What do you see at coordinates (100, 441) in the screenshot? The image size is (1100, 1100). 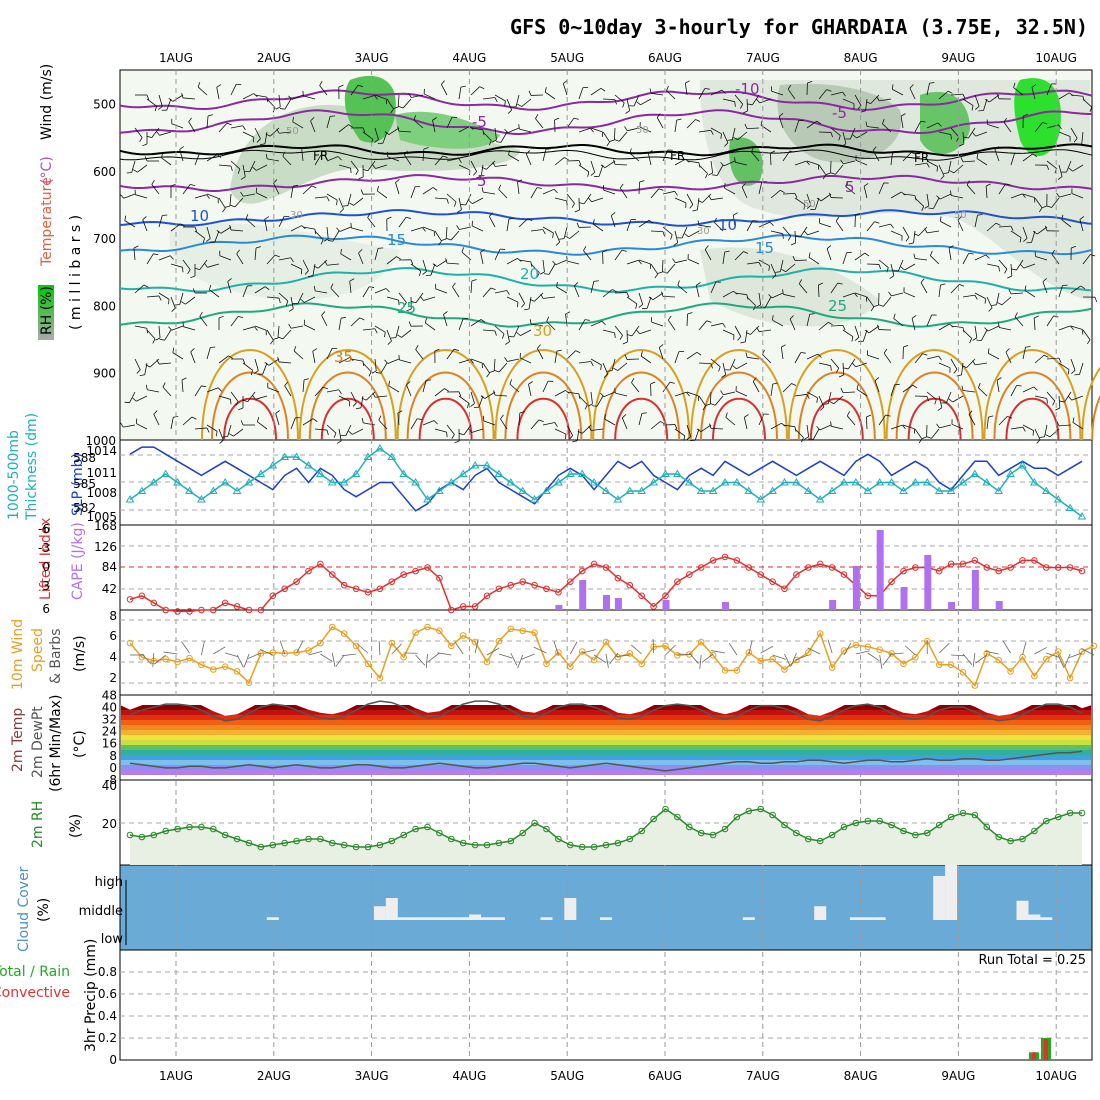 I see `pressure-tick: 1000` at bounding box center [100, 441].